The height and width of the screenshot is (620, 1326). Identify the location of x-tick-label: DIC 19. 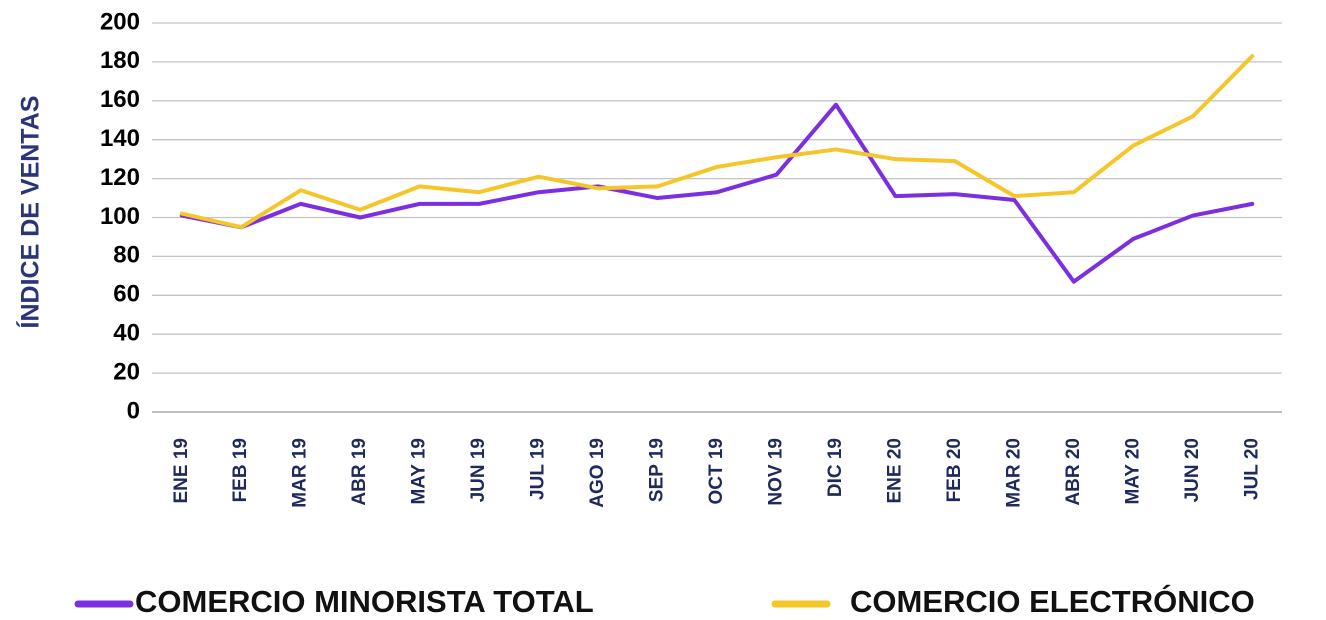
(835, 467).